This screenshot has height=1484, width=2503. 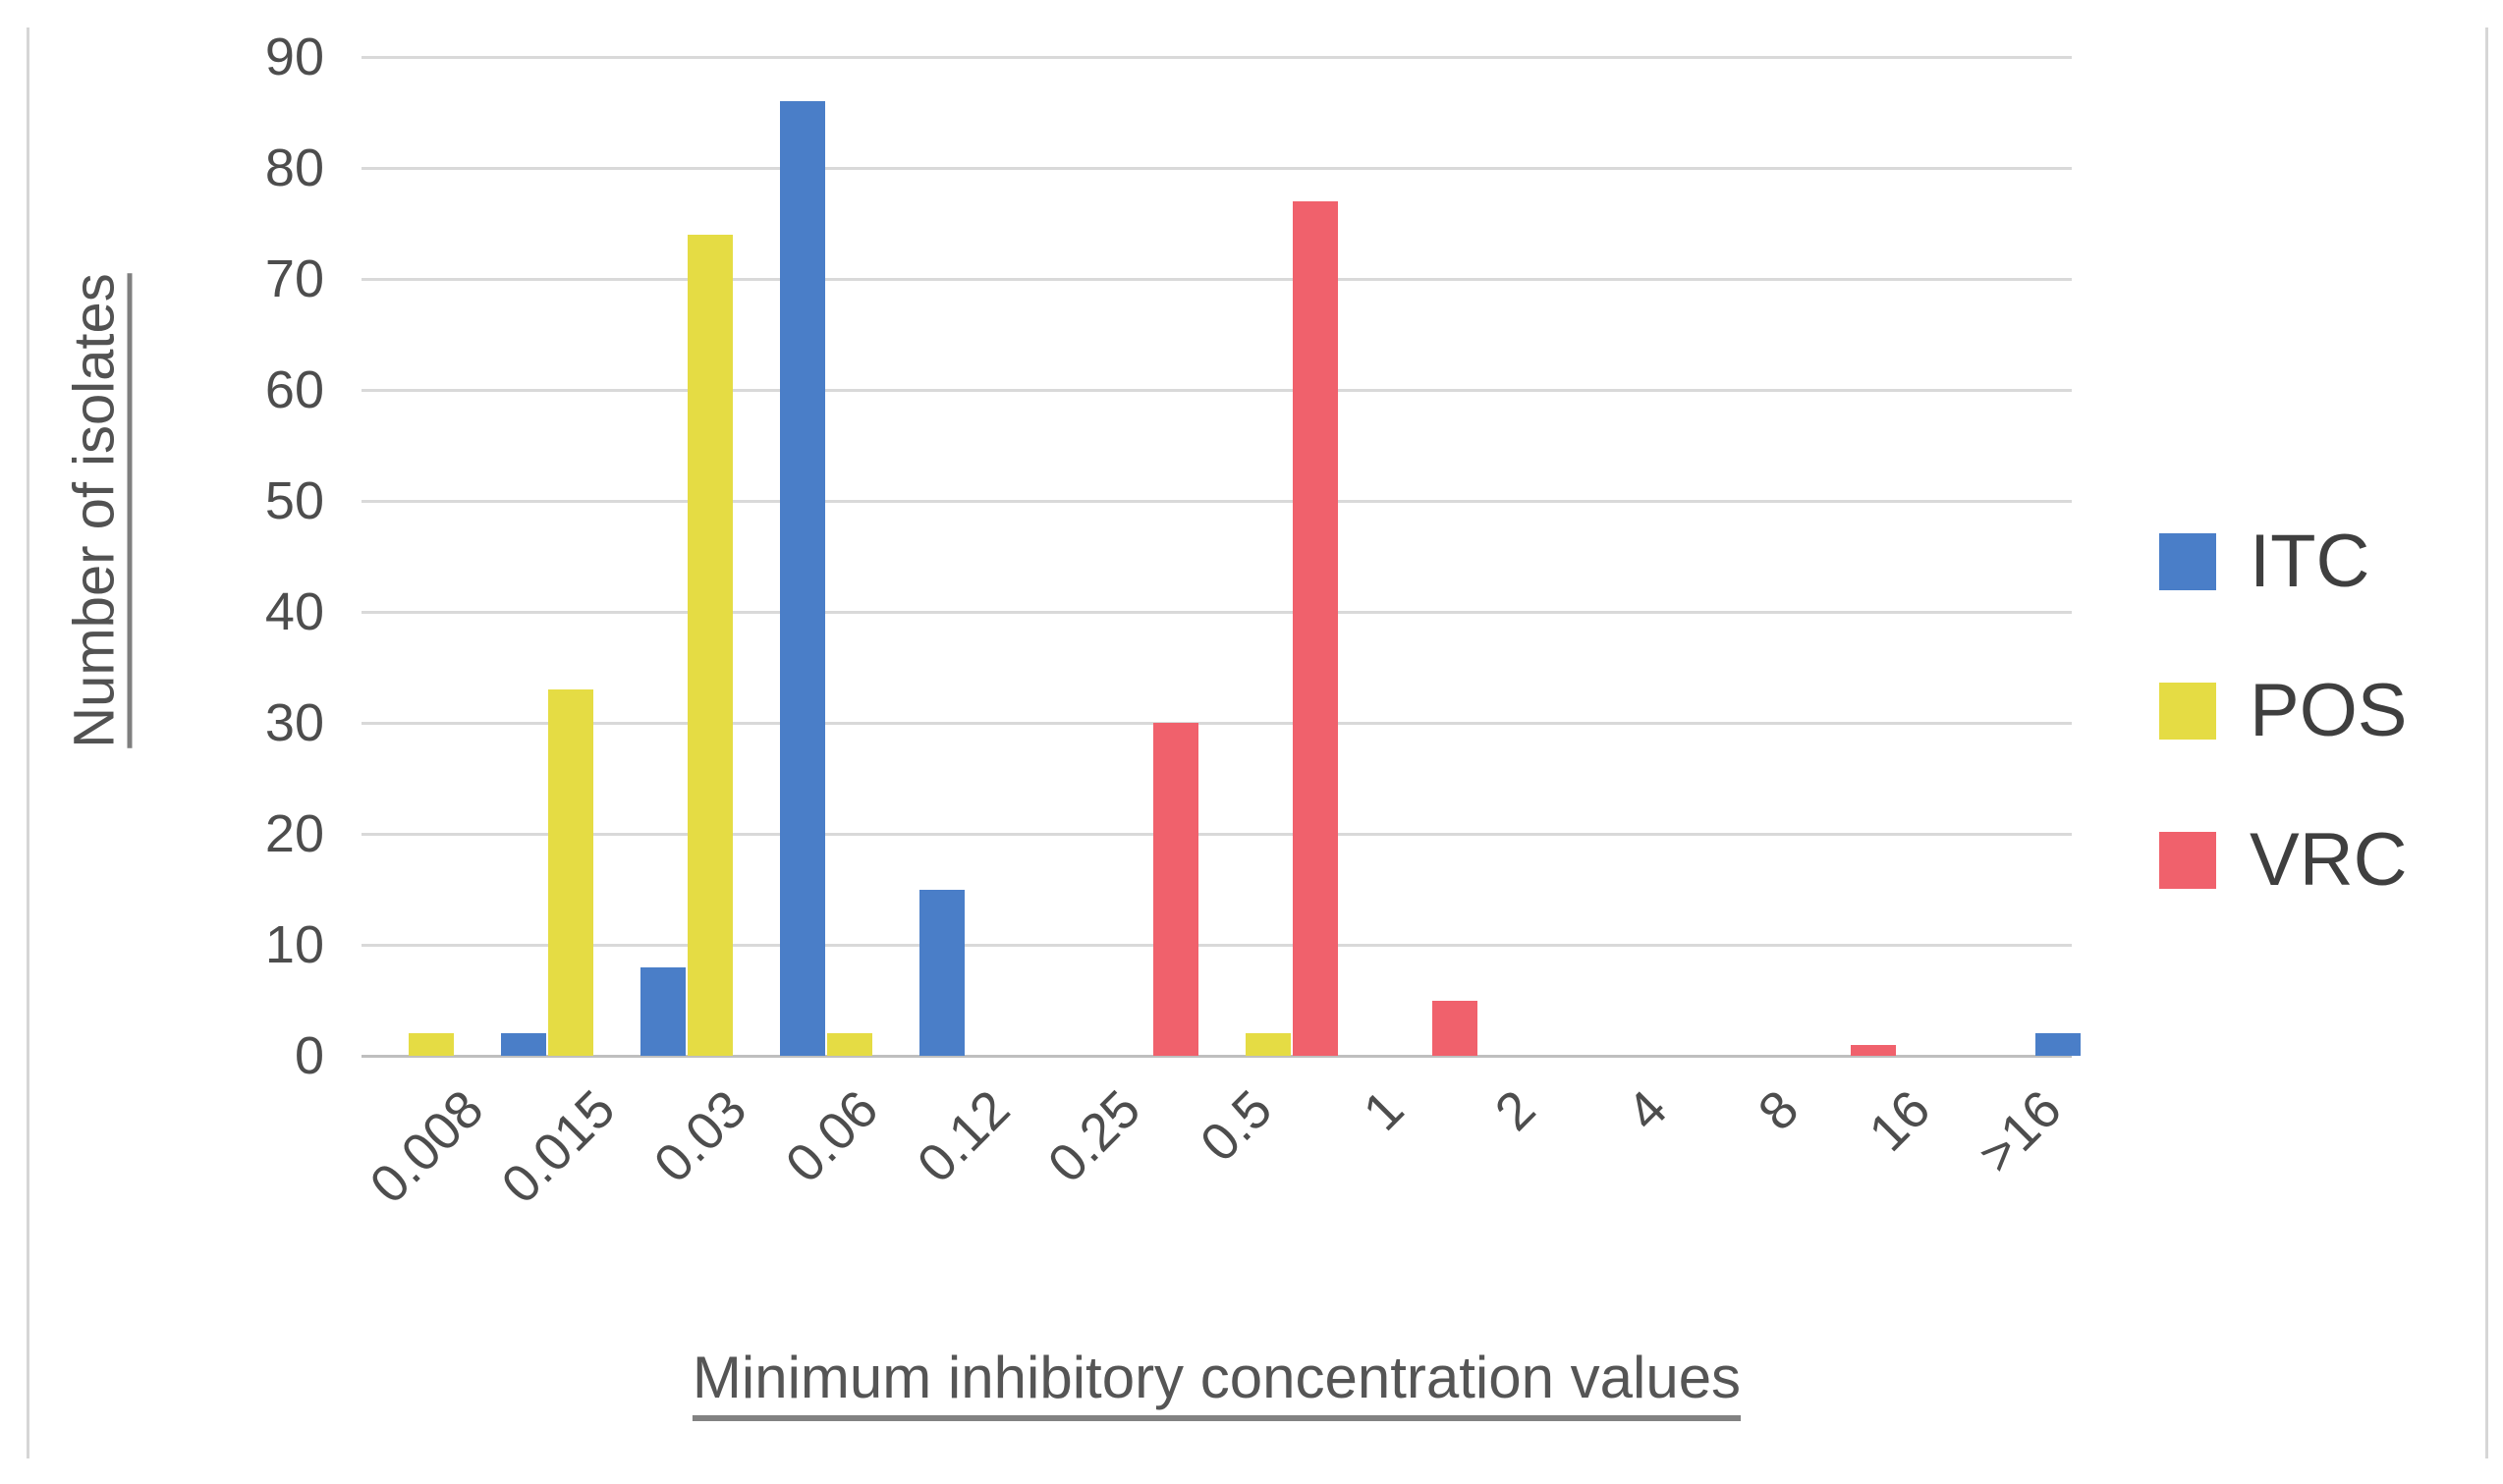 I want to click on category-group->16, so click(x=2105, y=556).